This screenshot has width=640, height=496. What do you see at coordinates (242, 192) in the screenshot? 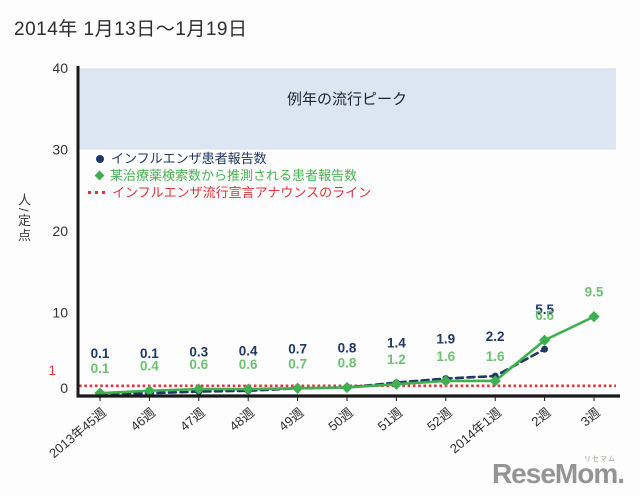
I see `legend-label: インフルエンザ流行宣言アナウンスのライン` at bounding box center [242, 192].